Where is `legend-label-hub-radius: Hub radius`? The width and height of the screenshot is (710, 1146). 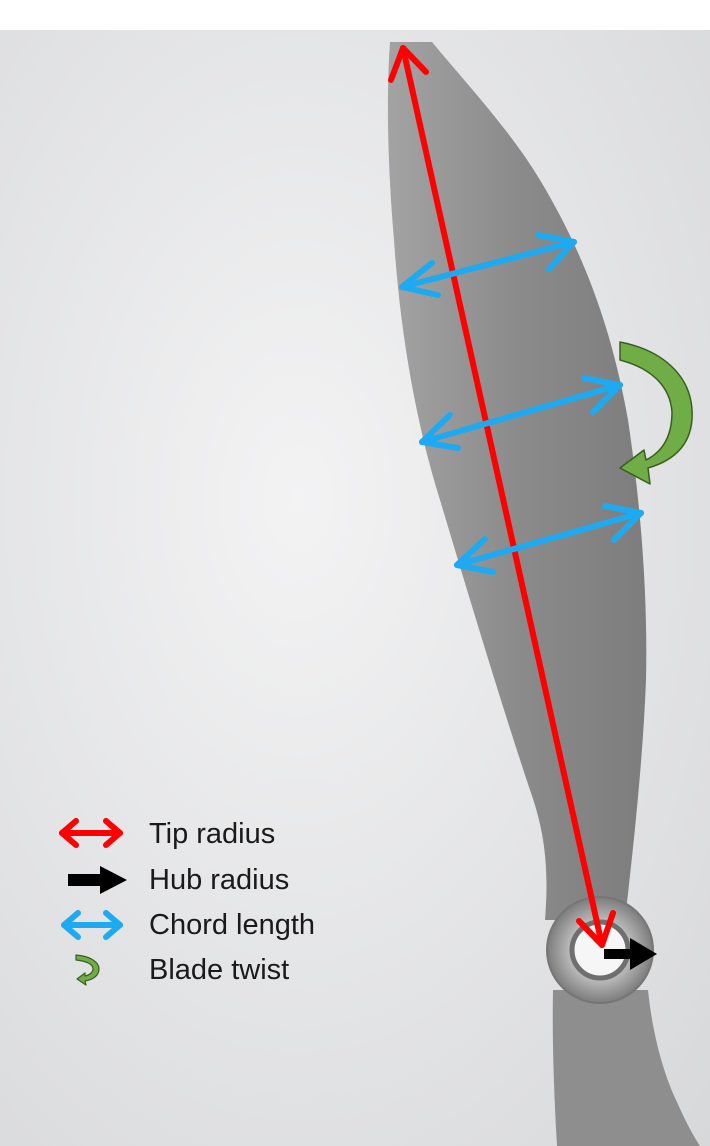
legend-label-hub-radius: Hub radius is located at coordinates (219, 880).